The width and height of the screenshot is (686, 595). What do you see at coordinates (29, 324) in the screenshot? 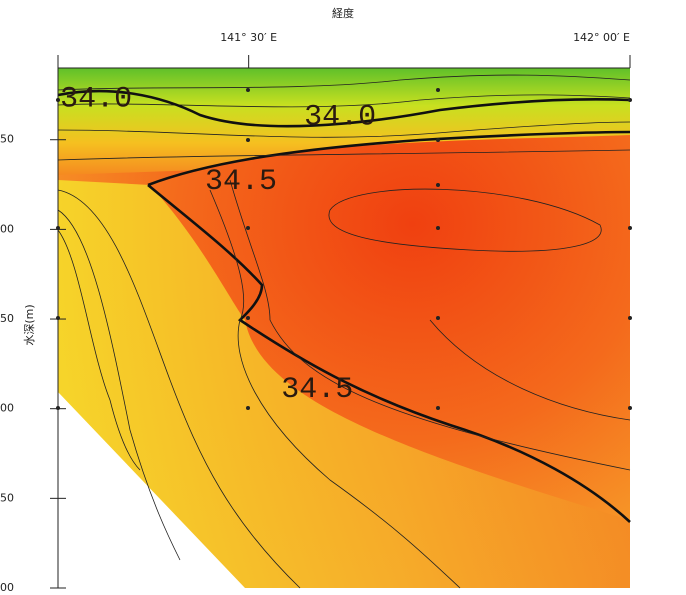
I see `y-axis-title: 水深(m)` at bounding box center [29, 324].